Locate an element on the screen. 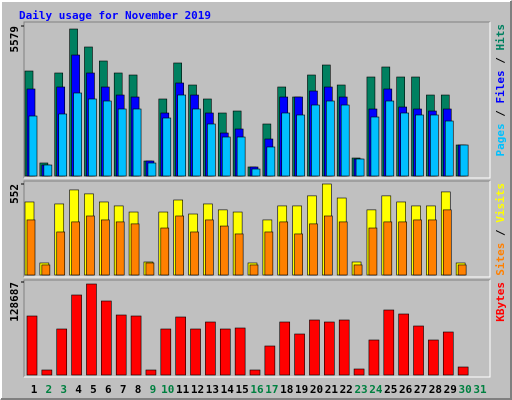 Image resolution: width=512 pixels, height=400 pixels. x-tick-label: 1 is located at coordinates (34, 389).